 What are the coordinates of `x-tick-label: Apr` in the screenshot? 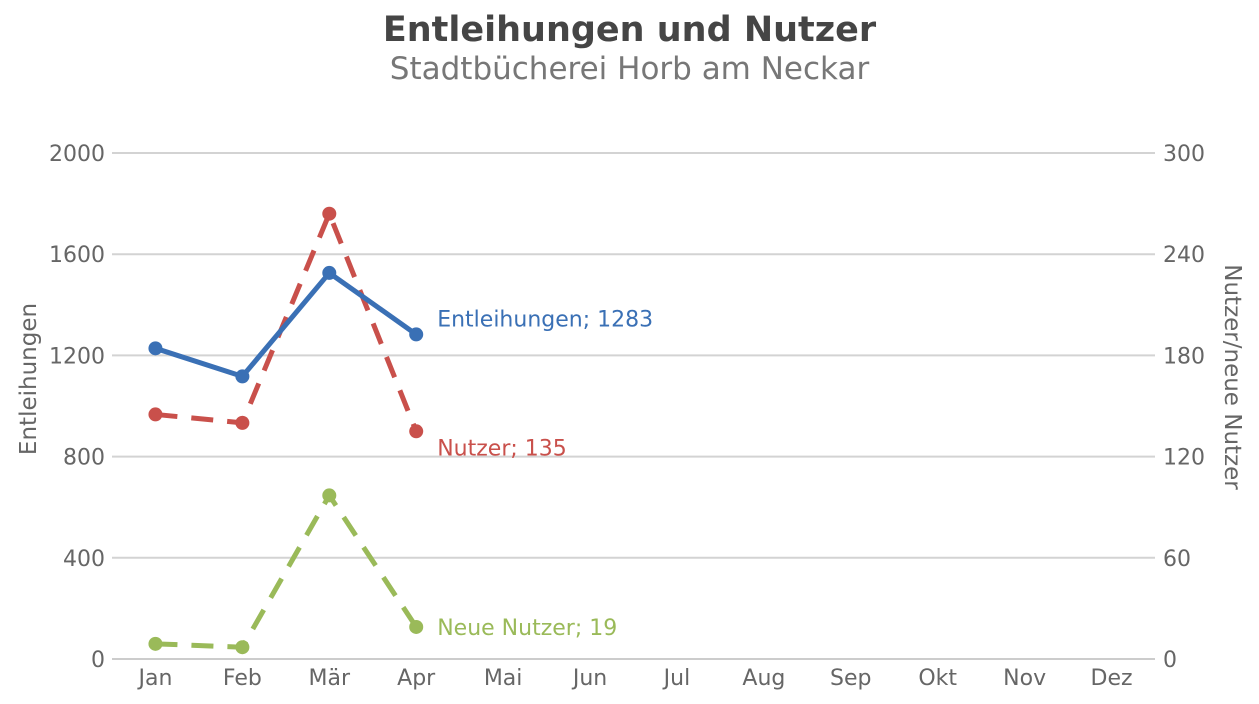 It's located at (416, 678).